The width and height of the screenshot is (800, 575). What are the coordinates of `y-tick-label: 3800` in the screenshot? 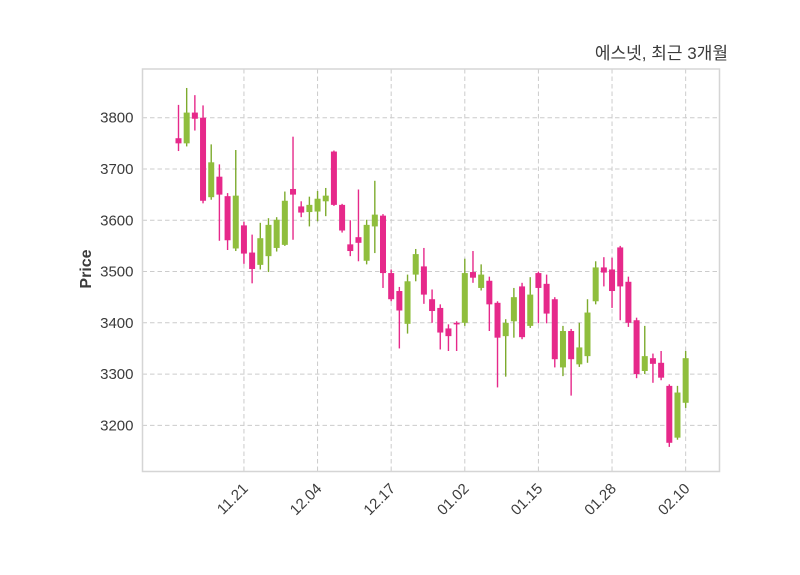 It's located at (116, 118).